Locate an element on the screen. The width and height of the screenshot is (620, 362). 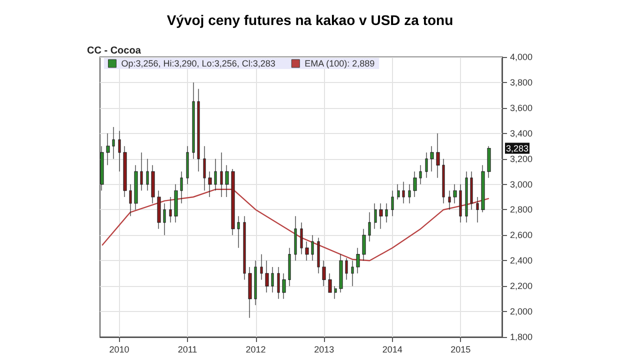
legend-label: EMA (100): 2,889 is located at coordinates (339, 63).